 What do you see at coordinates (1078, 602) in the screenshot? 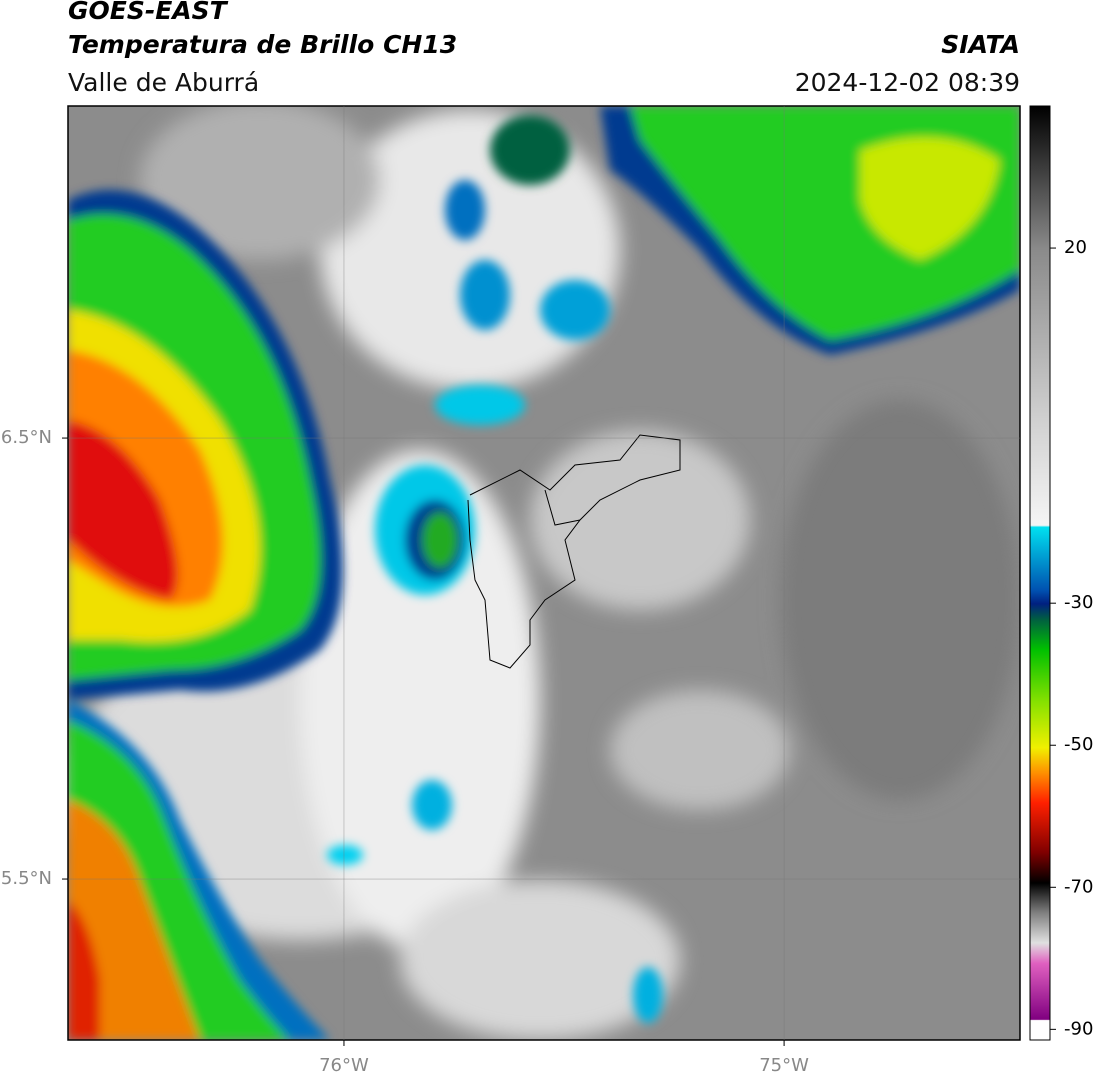
I see `colorbar-label: -30` at bounding box center [1078, 602].